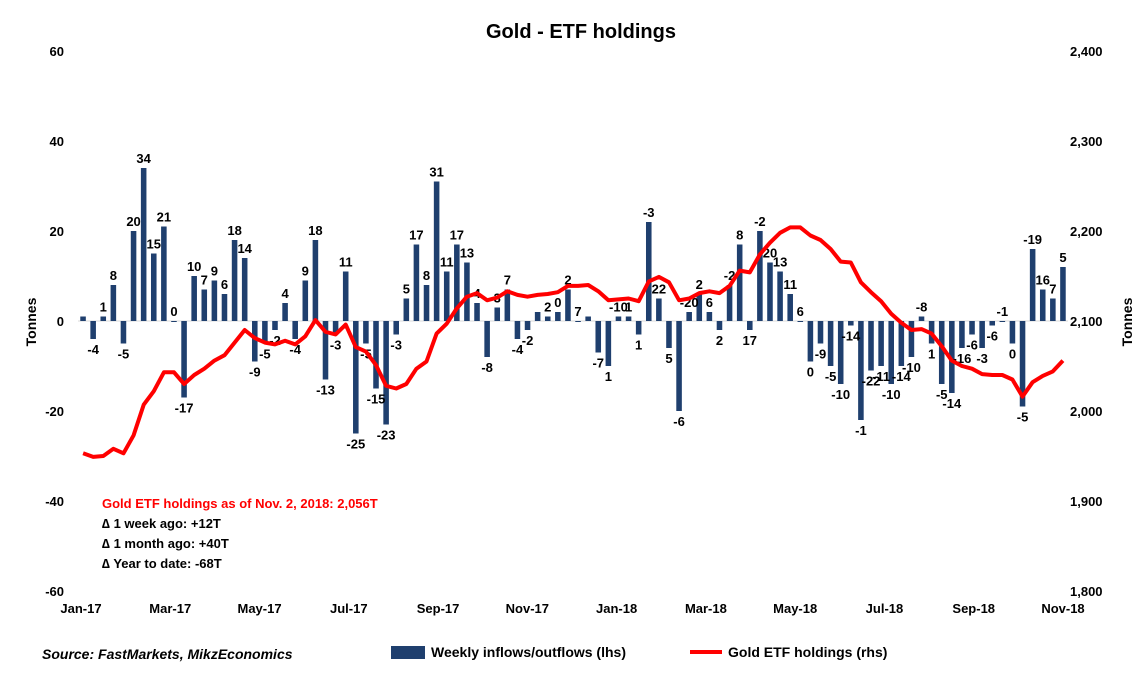 The width and height of the screenshot is (1147, 674). What do you see at coordinates (349, 608) in the screenshot?
I see `x-tick-label: Jul-17` at bounding box center [349, 608].